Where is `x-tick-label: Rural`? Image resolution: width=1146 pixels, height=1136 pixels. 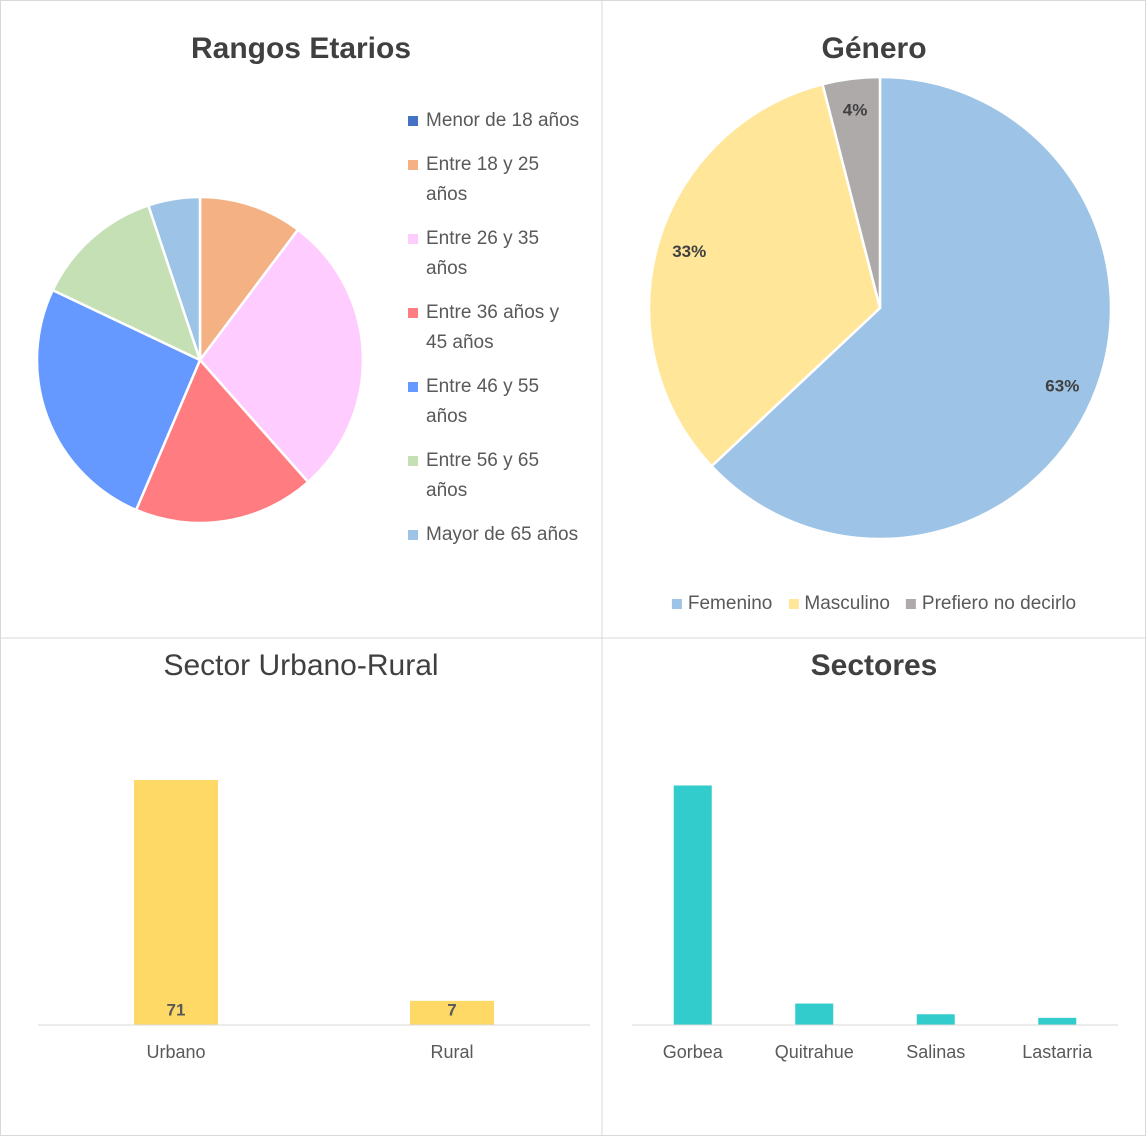 x-tick-label: Rural is located at coordinates (451, 1052).